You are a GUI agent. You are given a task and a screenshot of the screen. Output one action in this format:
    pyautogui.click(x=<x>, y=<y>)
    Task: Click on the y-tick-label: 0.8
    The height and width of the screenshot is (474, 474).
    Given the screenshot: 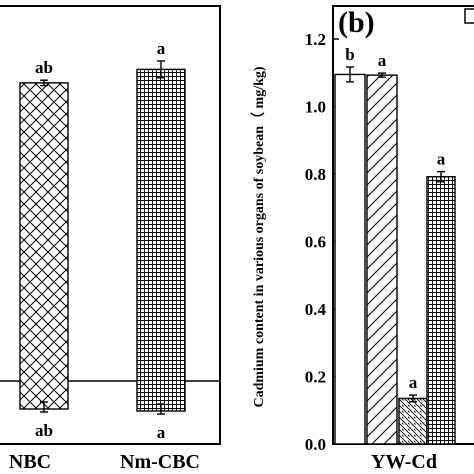 What is the action you would take?
    pyautogui.click(x=315, y=174)
    